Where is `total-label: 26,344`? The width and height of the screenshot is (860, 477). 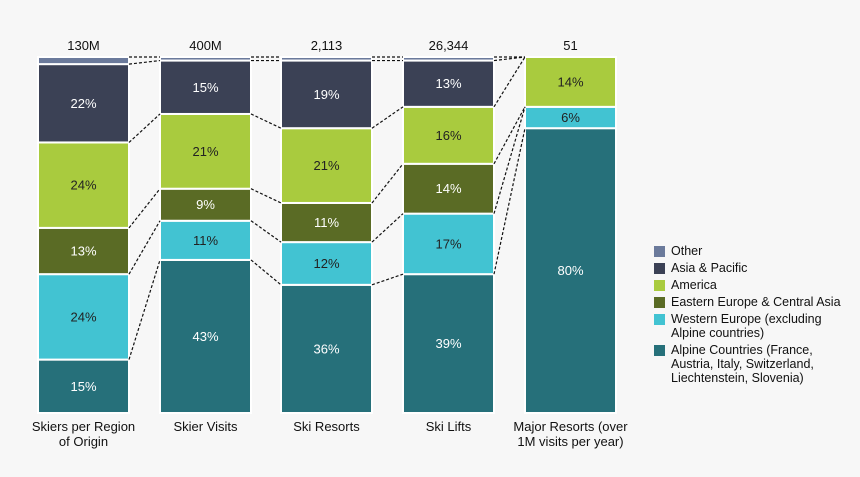
total-label: 26,344 is located at coordinates (449, 45).